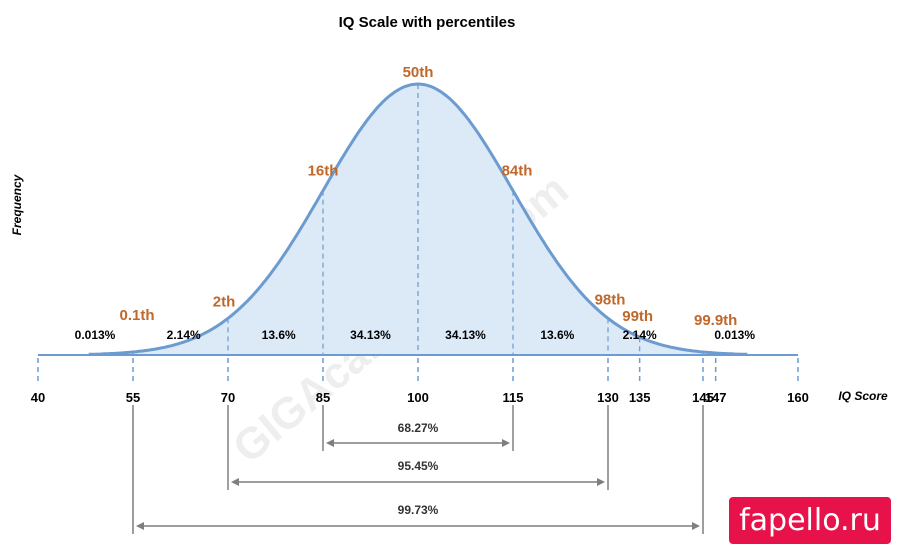  What do you see at coordinates (323, 171) in the screenshot?
I see `percentile-label: 16th` at bounding box center [323, 171].